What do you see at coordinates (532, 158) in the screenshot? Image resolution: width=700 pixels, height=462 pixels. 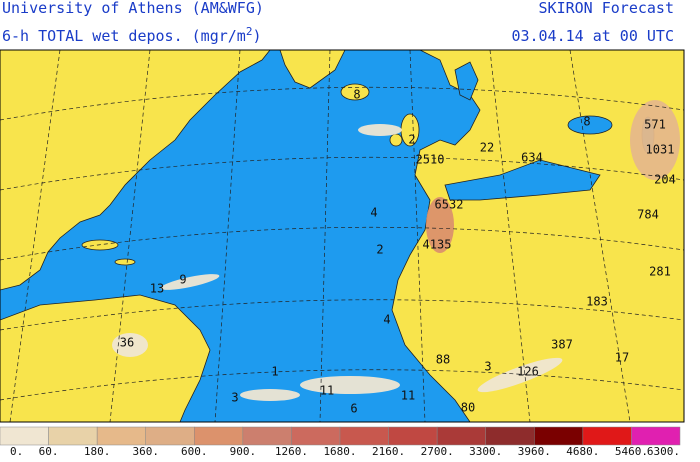 I see `map-label: 634` at bounding box center [532, 158].